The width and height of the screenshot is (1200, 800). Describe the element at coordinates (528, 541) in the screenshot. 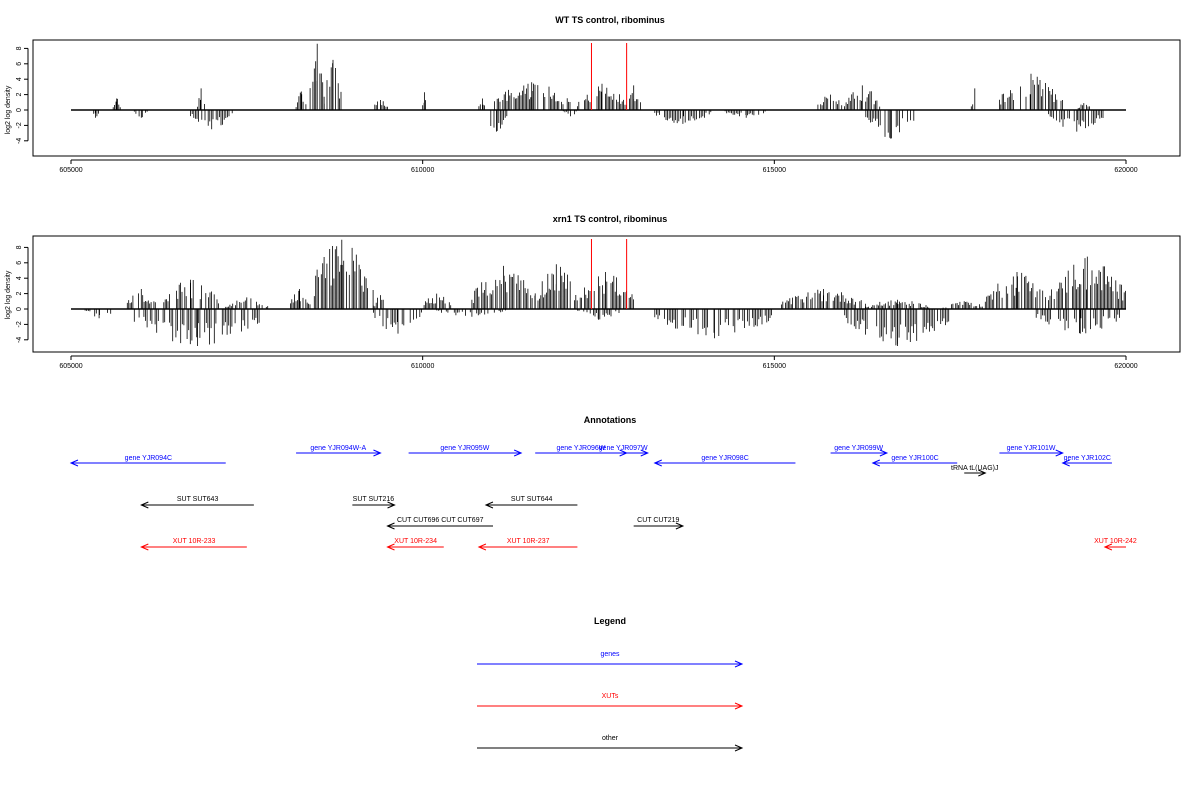

I see `annotation-label: XUT 10R-237` at that location.